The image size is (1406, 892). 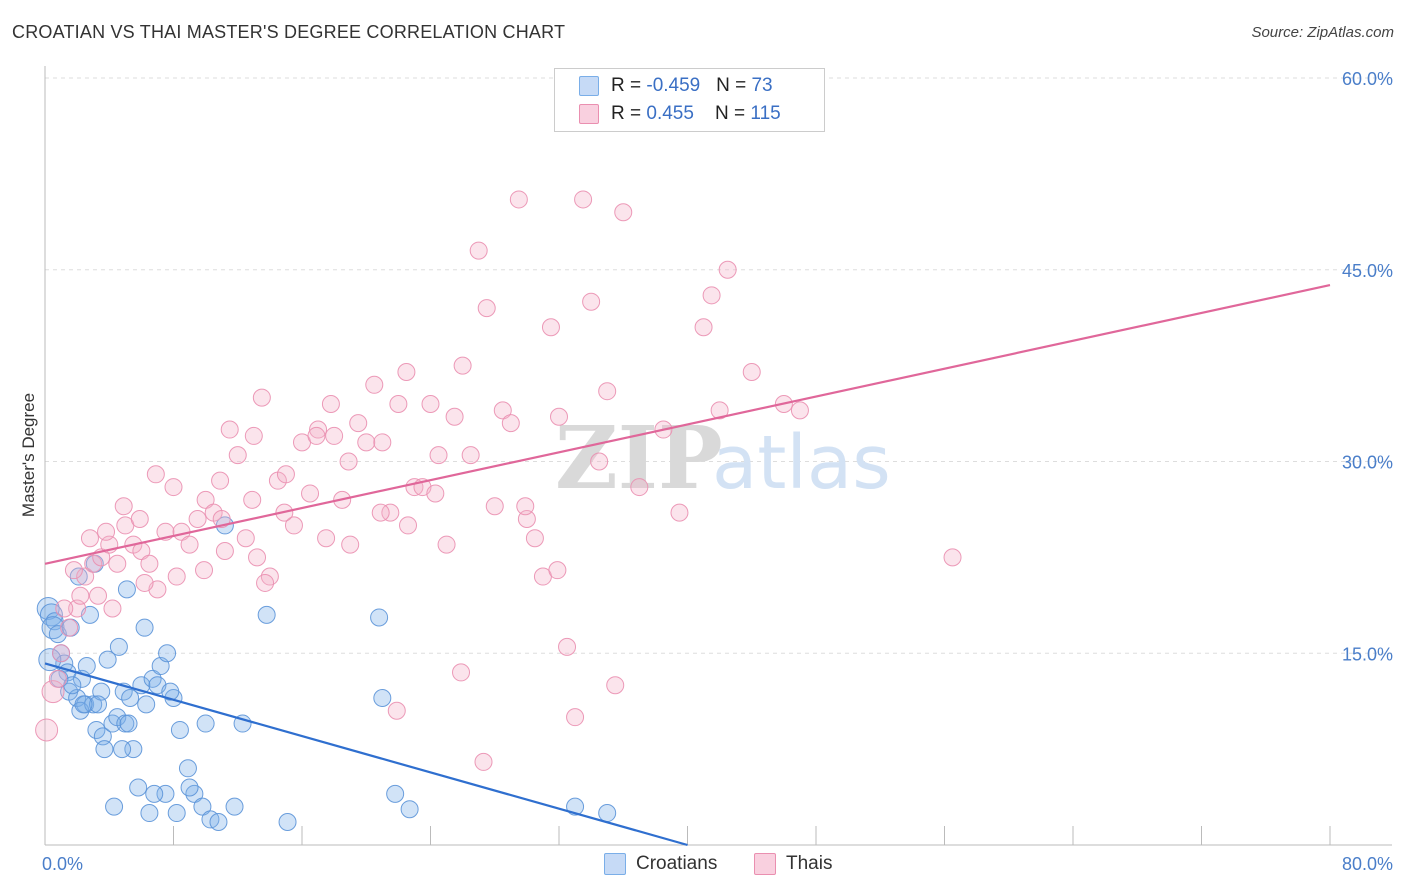 I want to click on legend-swatch-croatians, so click(x=589, y=86).